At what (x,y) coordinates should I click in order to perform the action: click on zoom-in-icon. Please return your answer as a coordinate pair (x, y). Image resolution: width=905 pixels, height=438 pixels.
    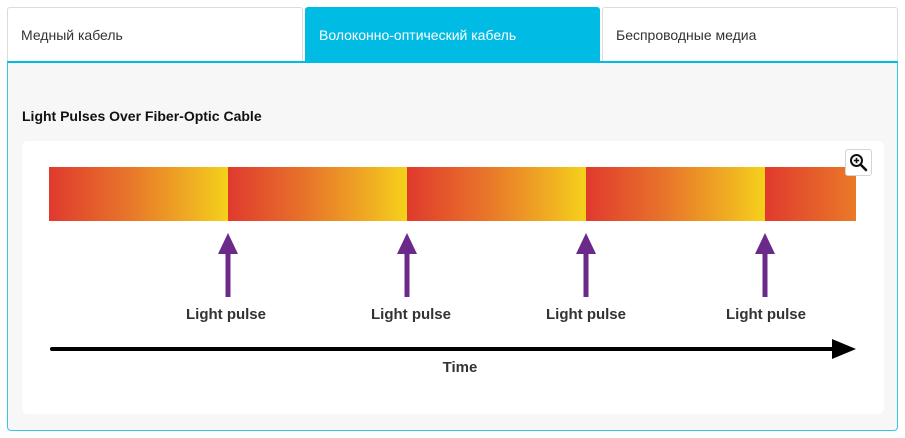
    Looking at the image, I should click on (859, 163).